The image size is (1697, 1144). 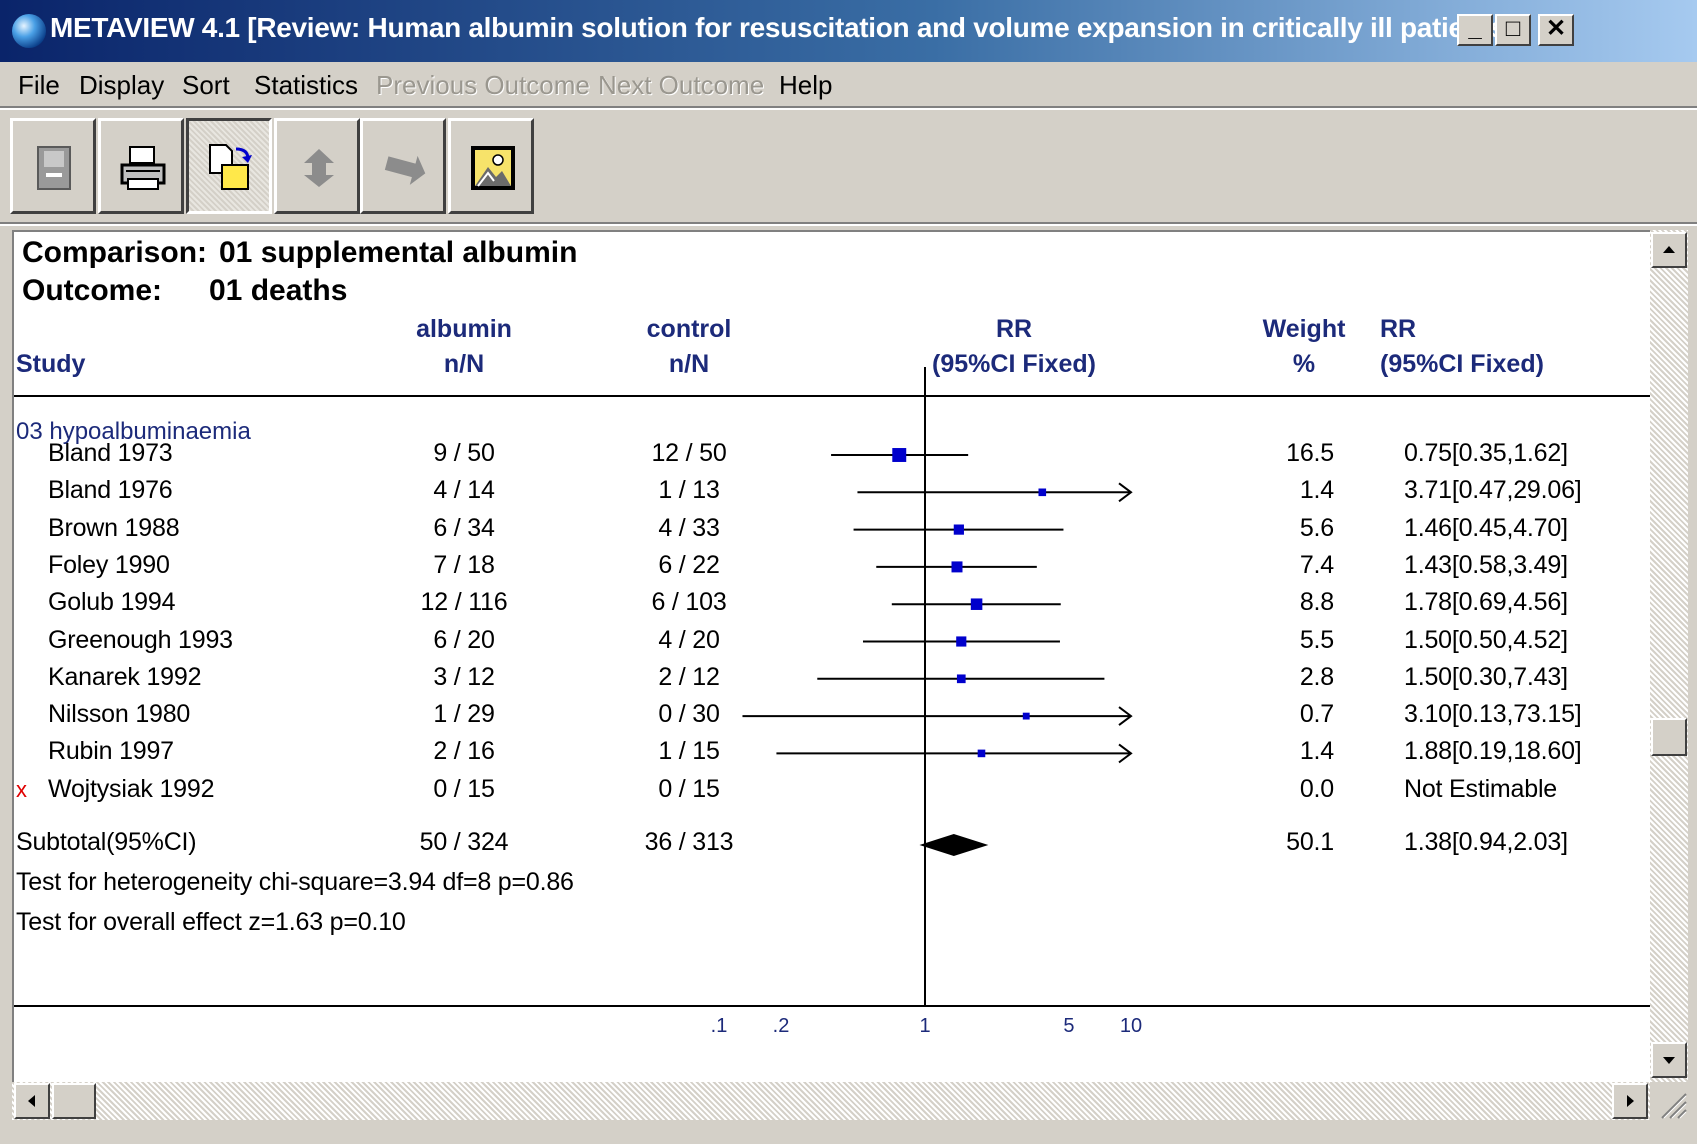 What do you see at coordinates (1310, 453) in the screenshot?
I see `study-weight: 16.5` at bounding box center [1310, 453].